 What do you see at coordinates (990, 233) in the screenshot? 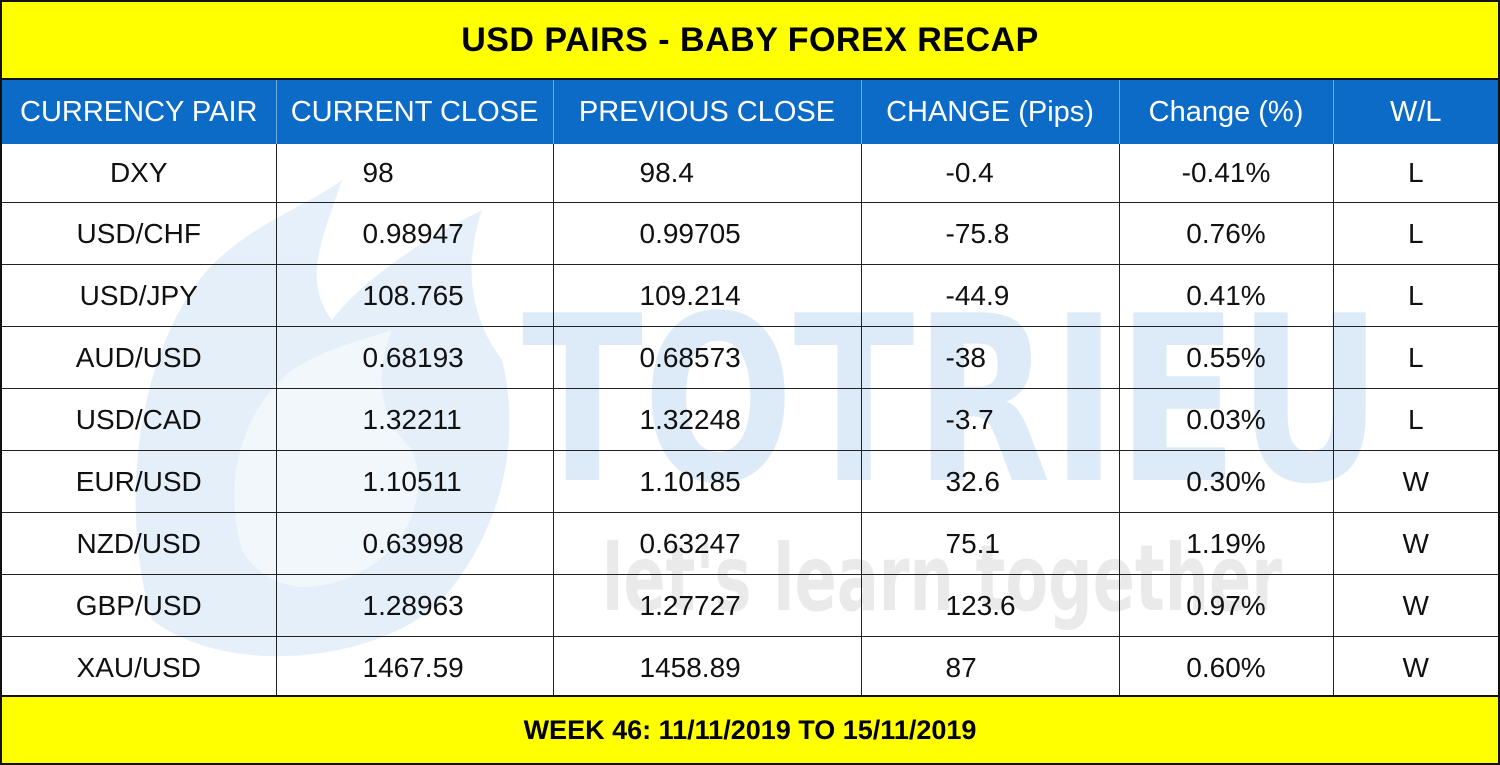
I see `cell-change-pips: -75.8` at bounding box center [990, 233].